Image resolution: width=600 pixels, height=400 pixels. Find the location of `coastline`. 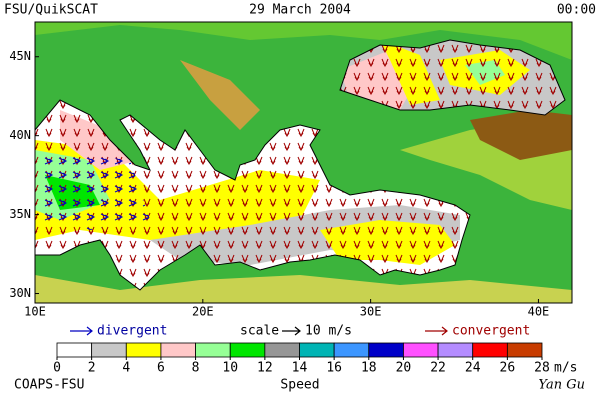

coastline is located at coordinates (452, 77).